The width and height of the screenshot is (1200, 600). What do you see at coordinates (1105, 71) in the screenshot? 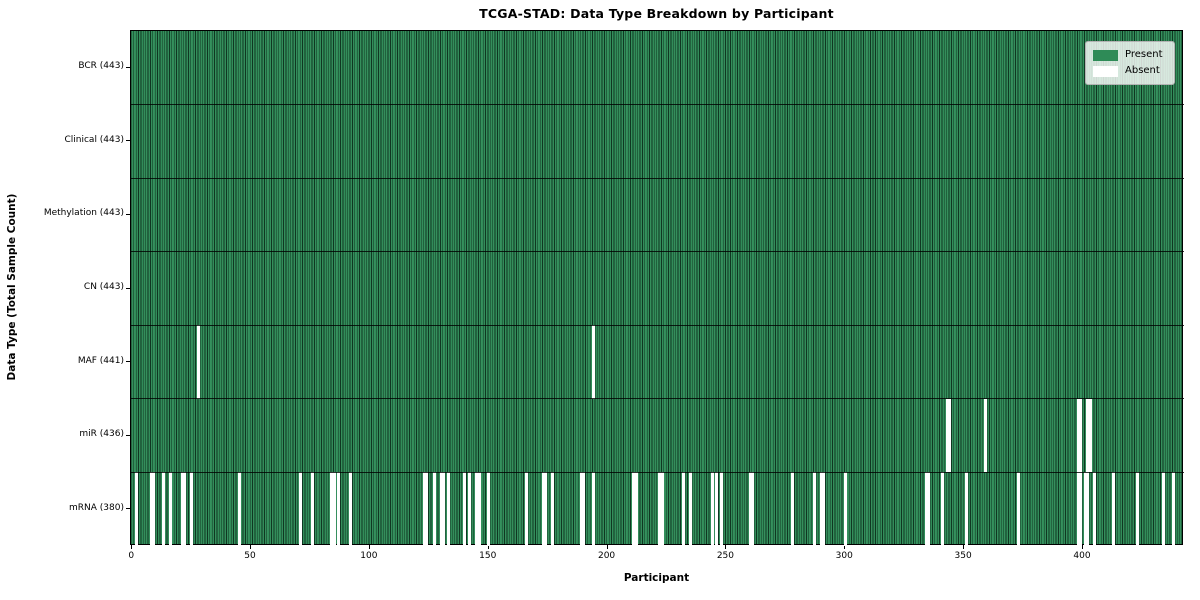
I see `absent-swatch` at bounding box center [1105, 71].